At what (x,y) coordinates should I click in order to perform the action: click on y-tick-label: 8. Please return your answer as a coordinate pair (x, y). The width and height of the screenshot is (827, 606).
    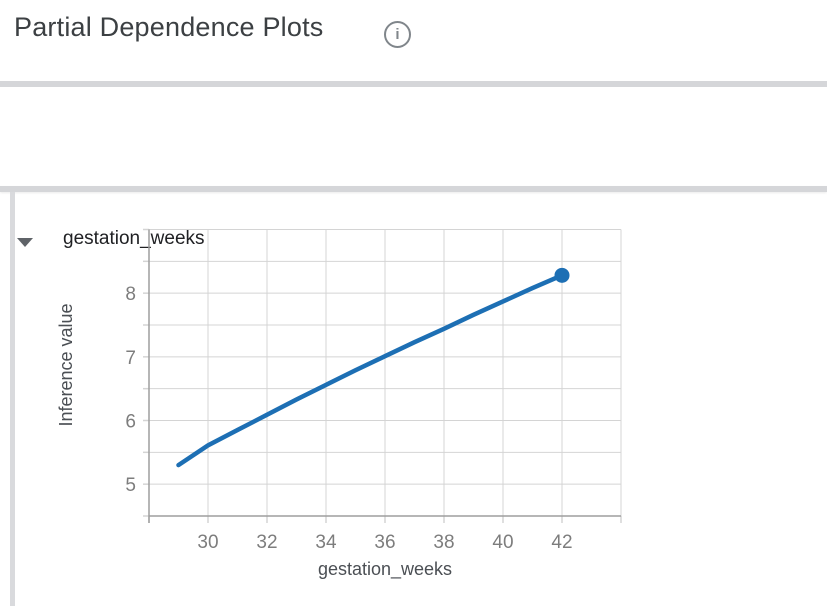
    Looking at the image, I should click on (130, 294).